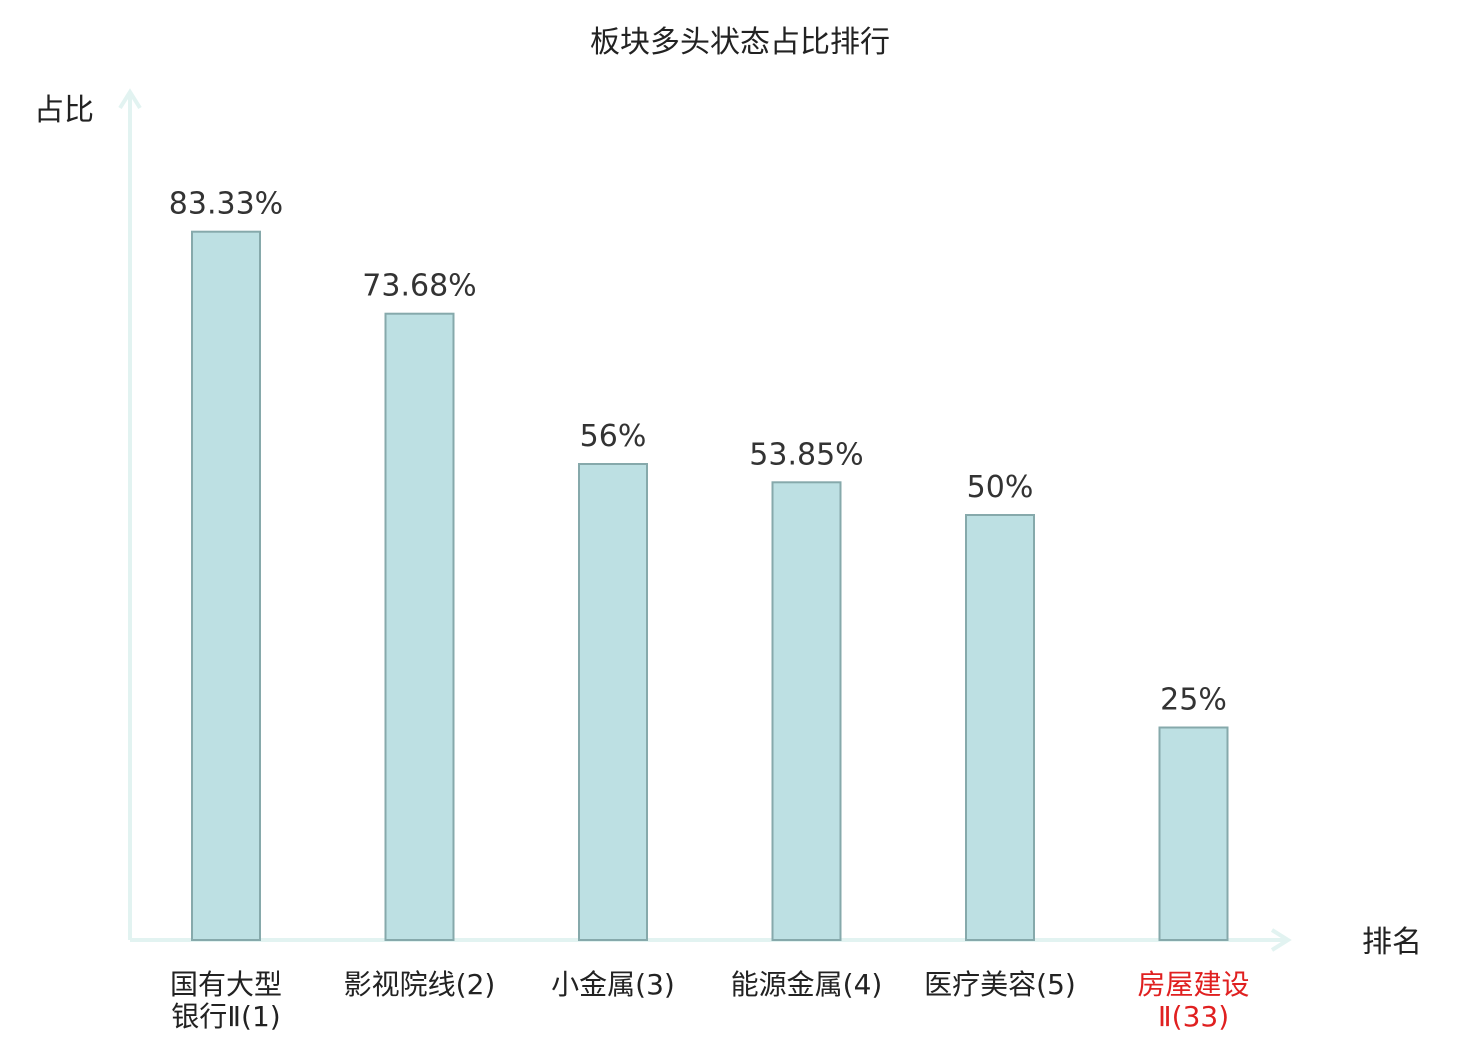 This screenshot has height=1040, width=1480. Describe the element at coordinates (1392, 942) in the screenshot. I see `x-axis-title: 排名` at that location.